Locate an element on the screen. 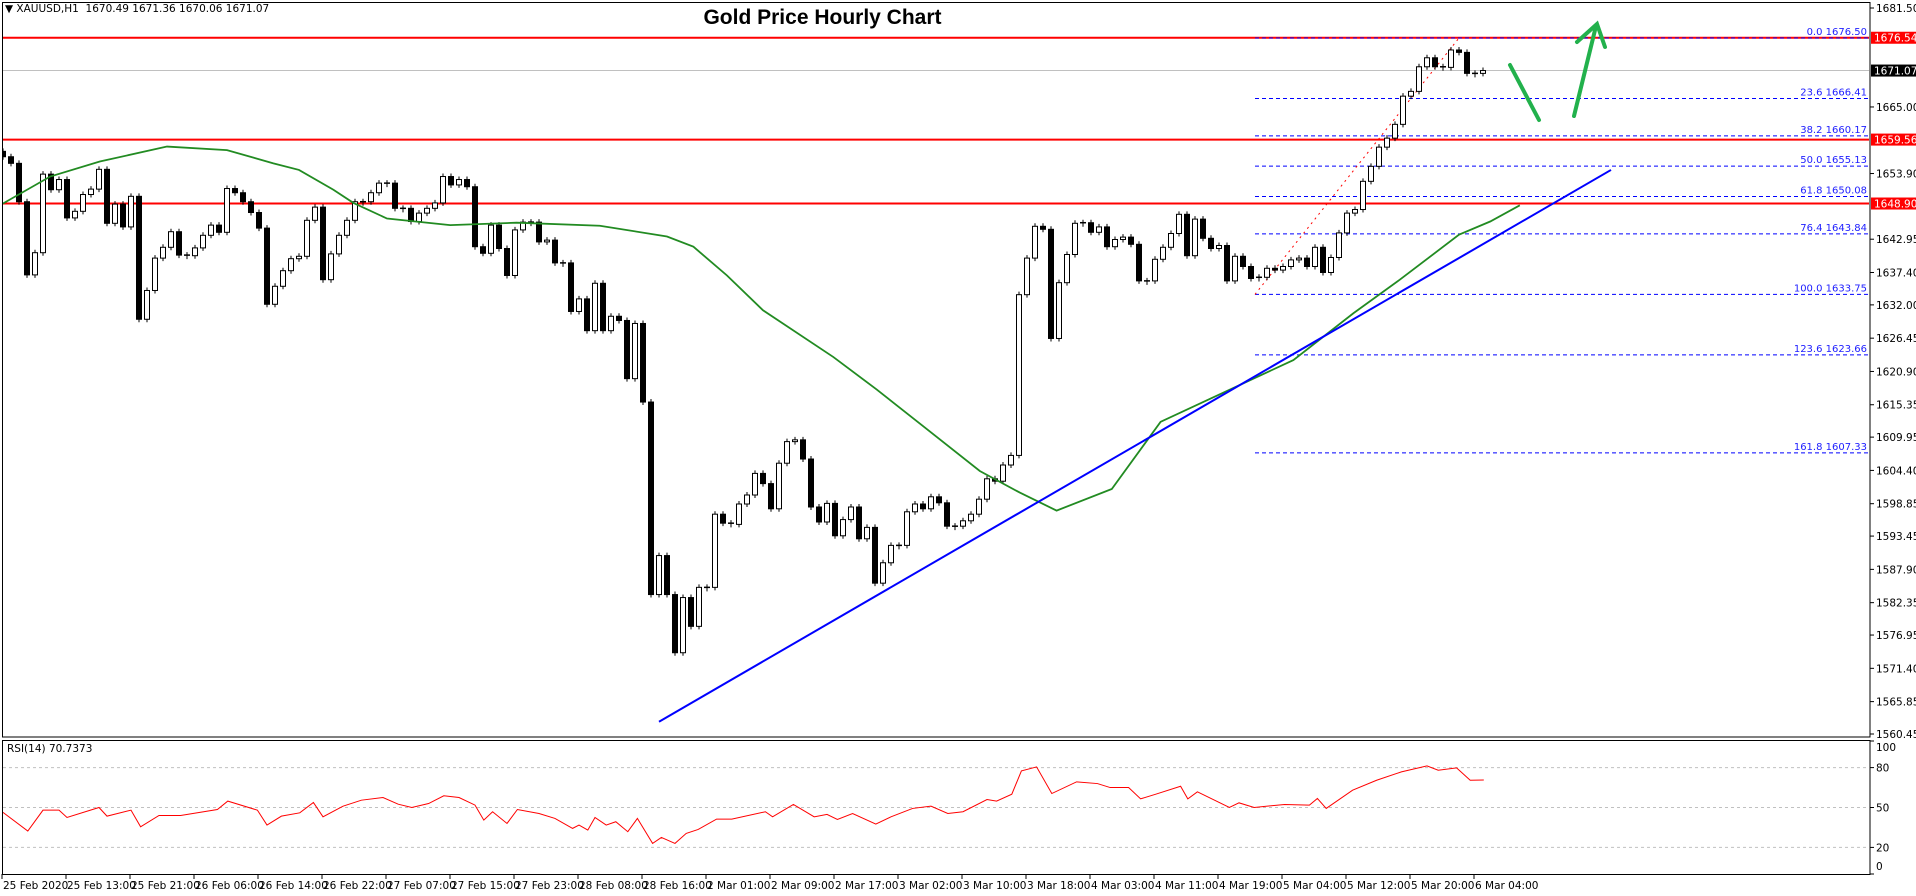 This screenshot has width=1916, height=896. rsi-axis-label: 0 is located at coordinates (1879, 867).